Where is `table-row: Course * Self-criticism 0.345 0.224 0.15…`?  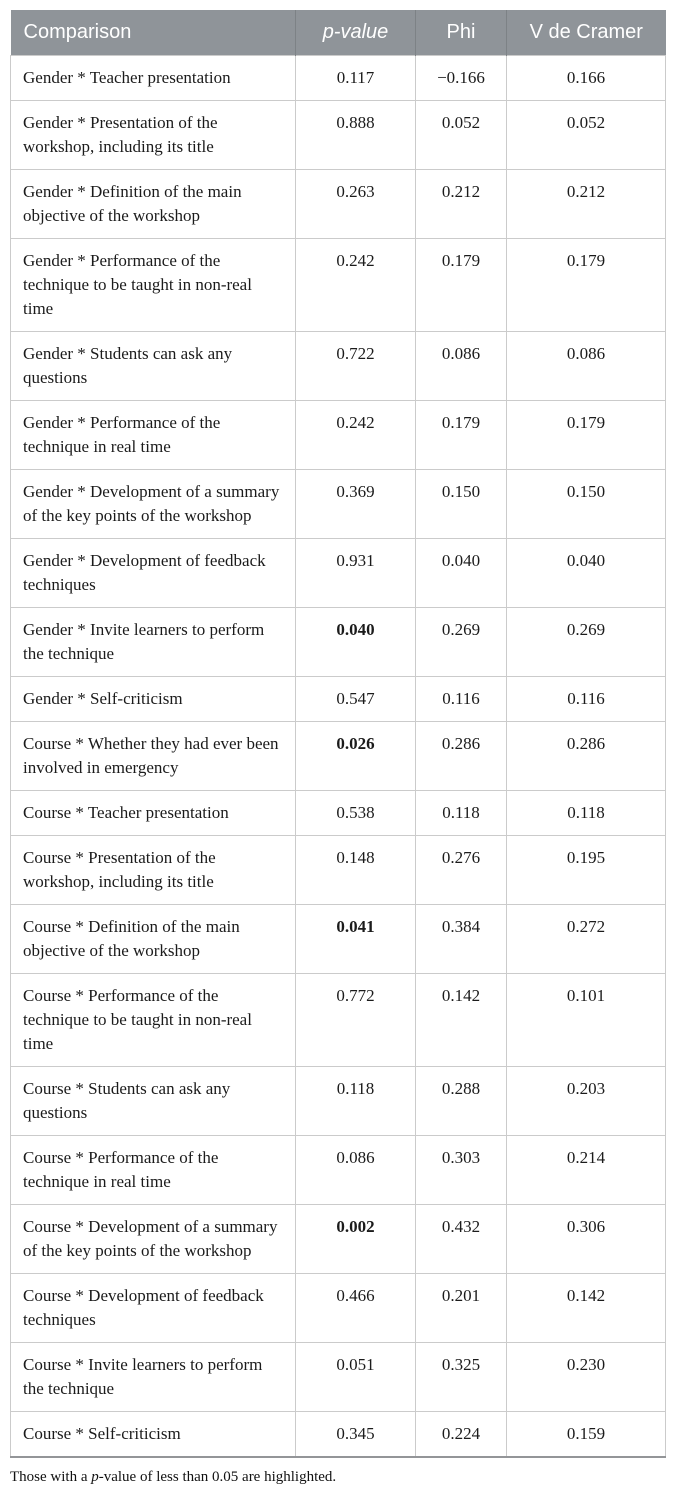
table-row: Course * Self-criticism 0.345 0.224 0.15… is located at coordinates (338, 1434).